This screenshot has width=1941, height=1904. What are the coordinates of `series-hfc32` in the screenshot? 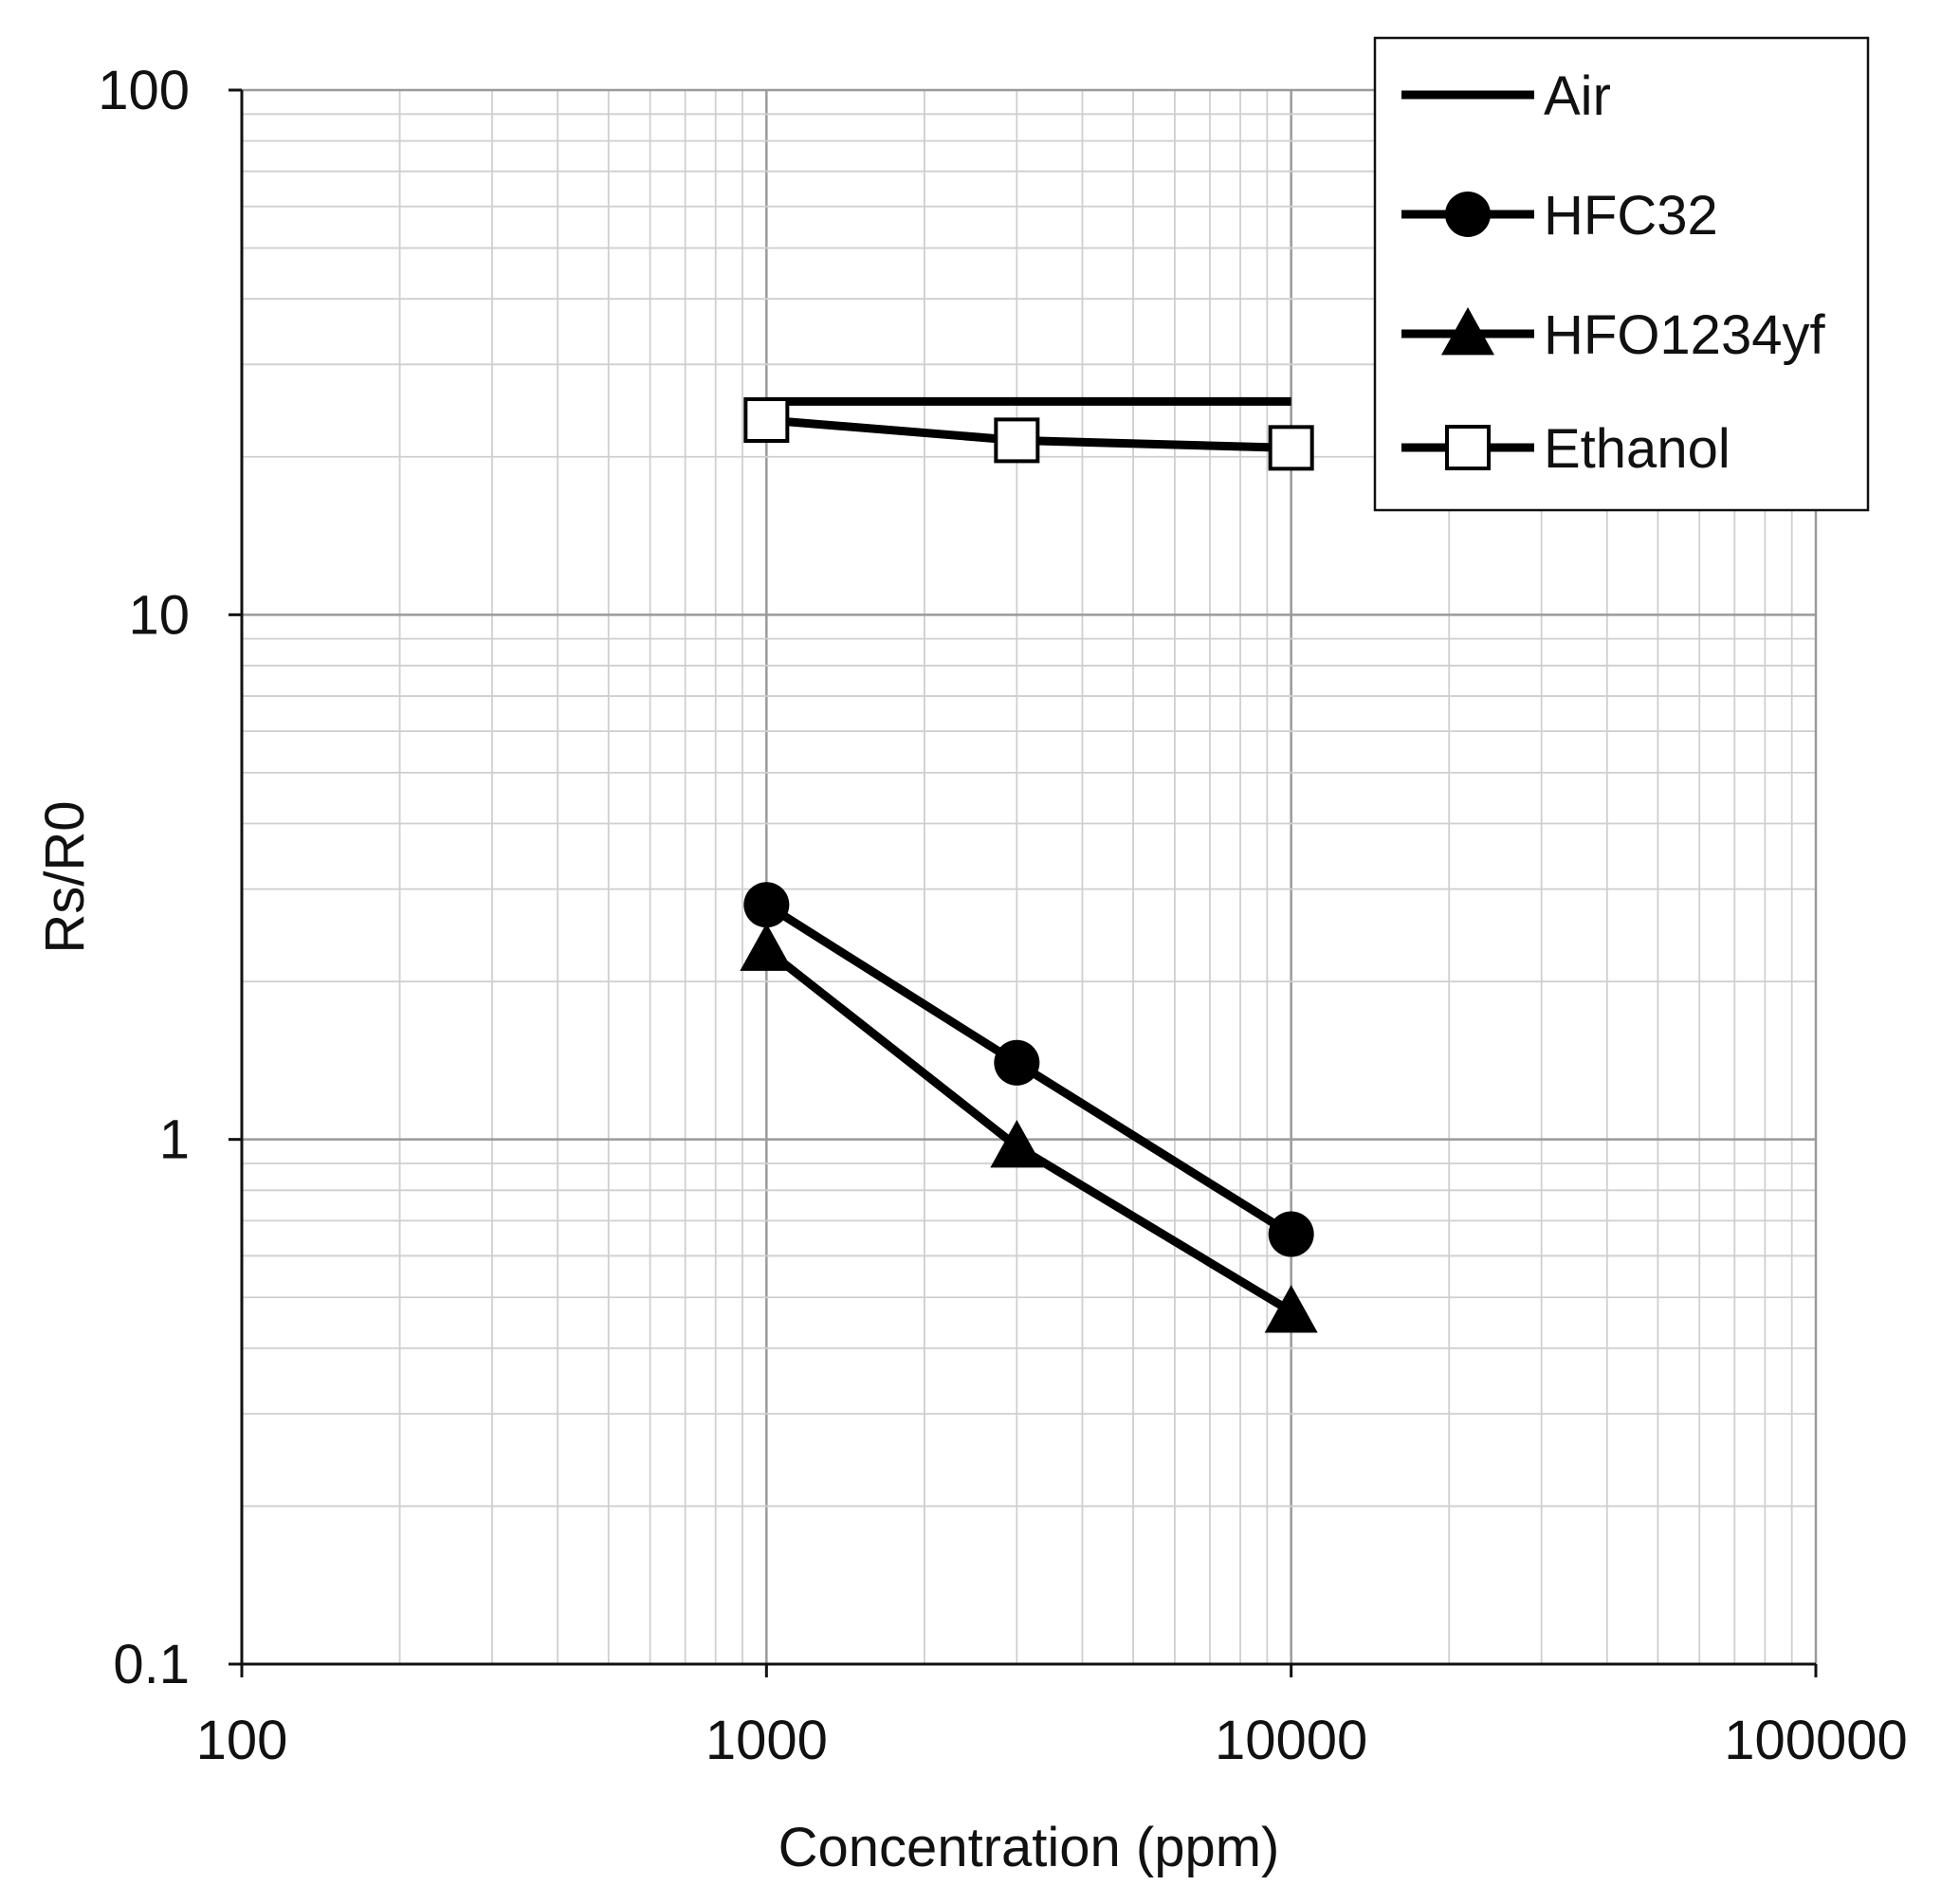 It's located at (1028, 1069).